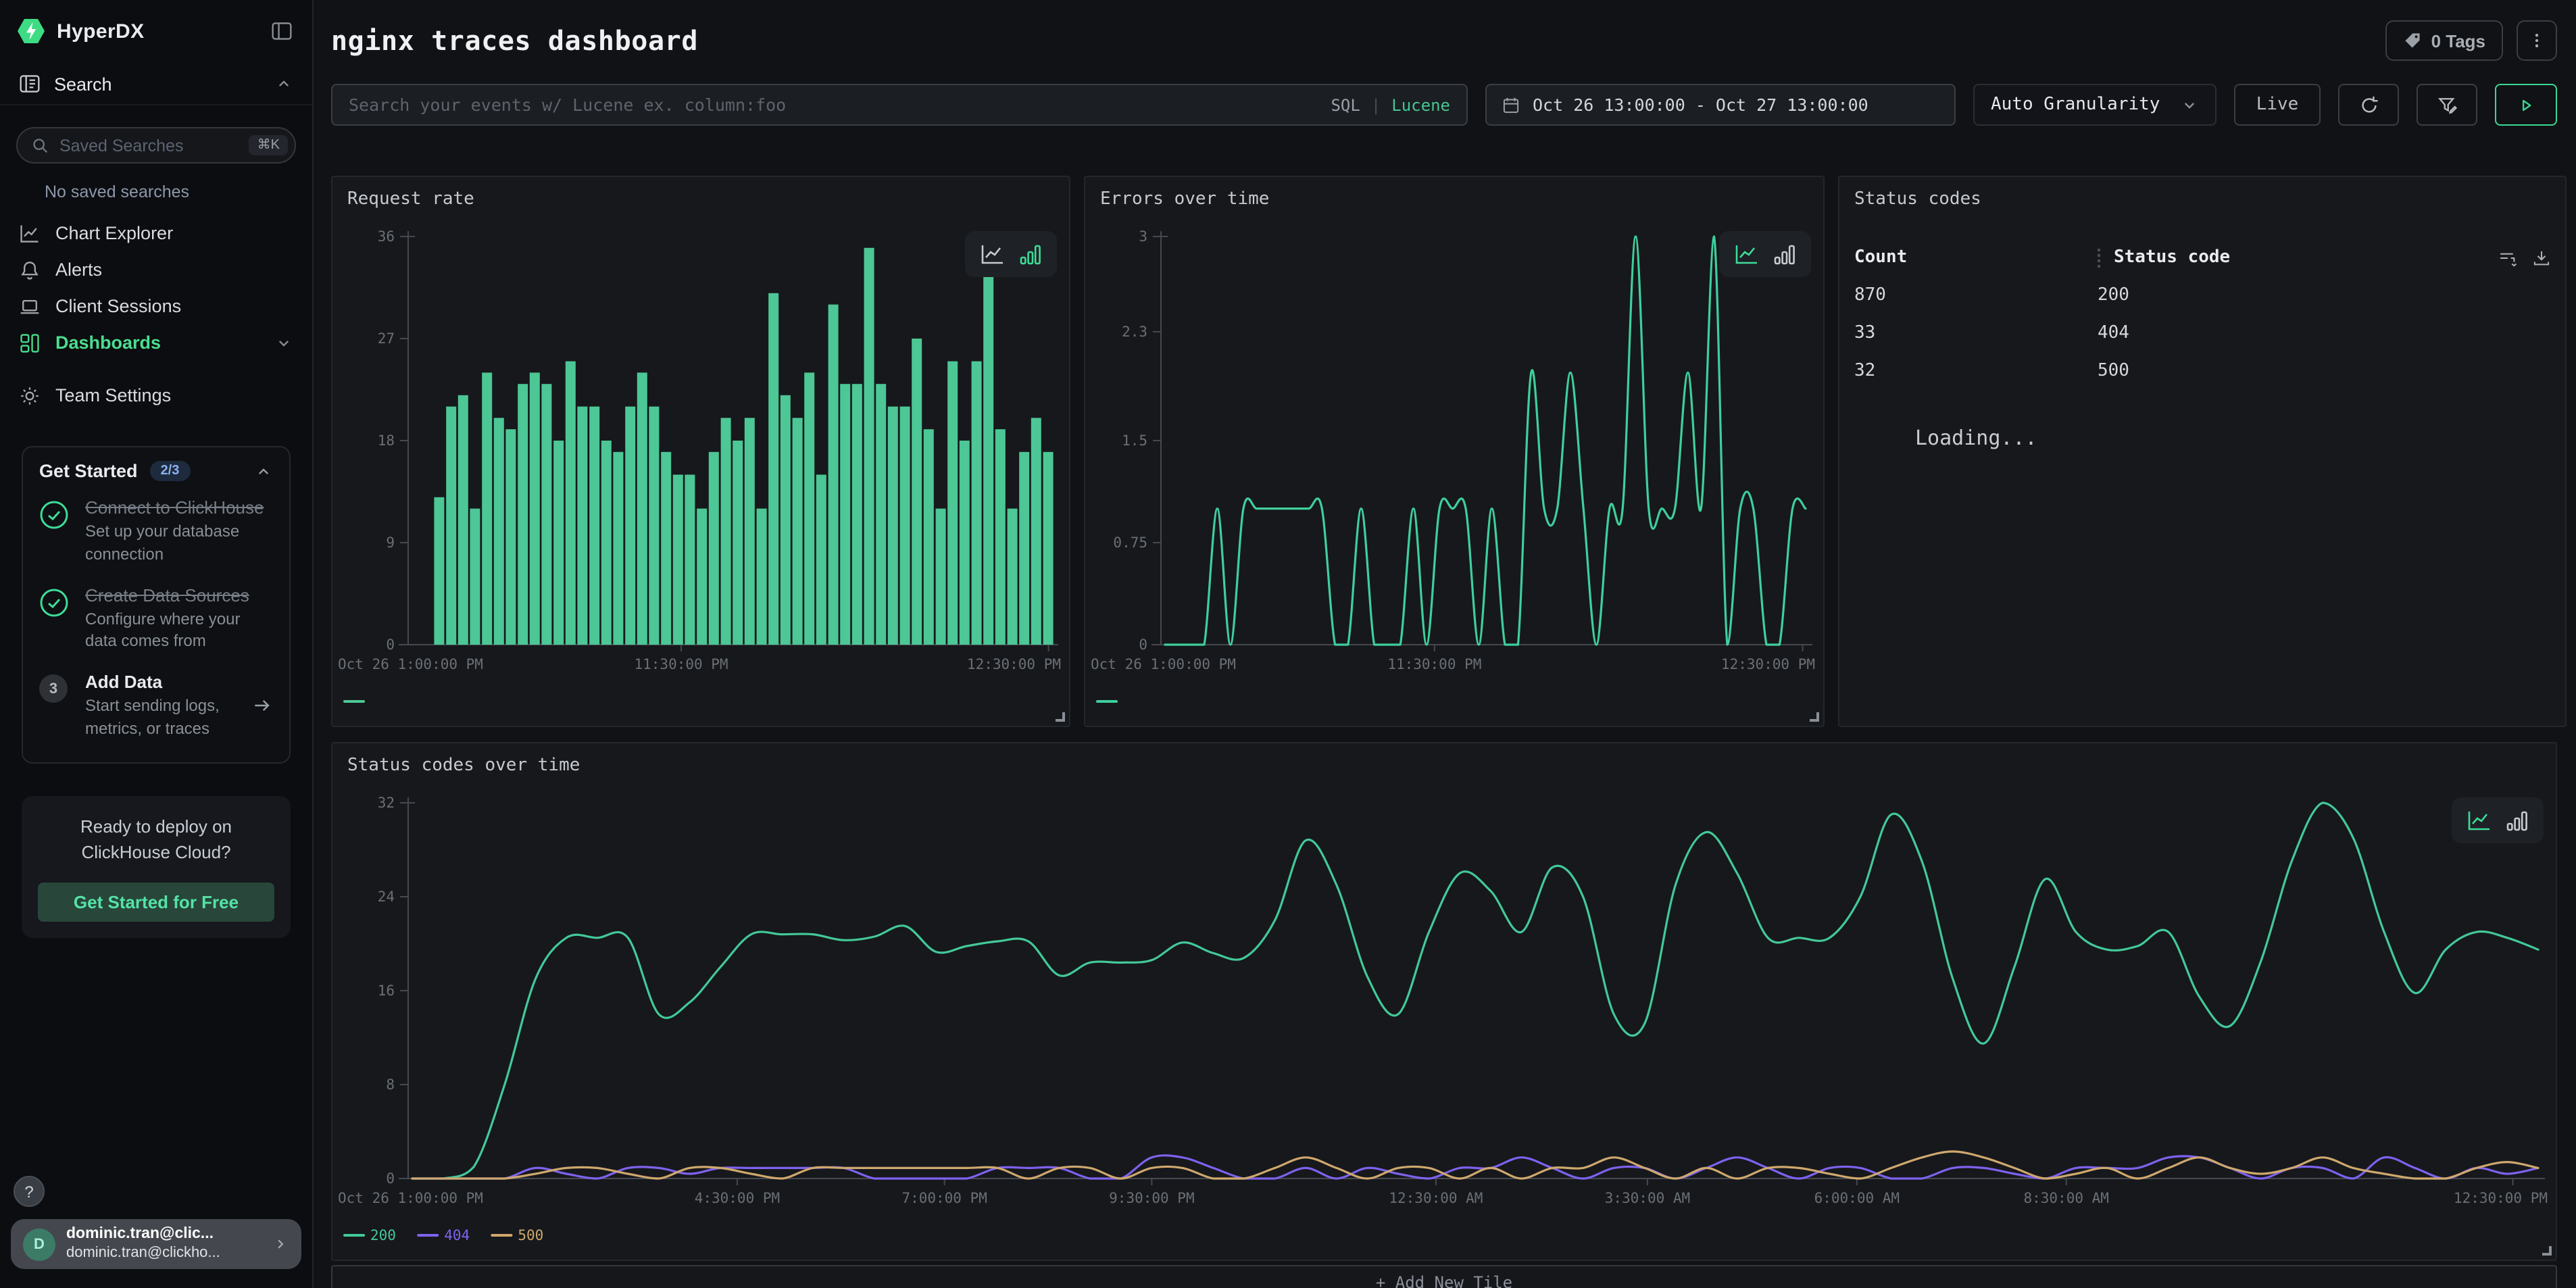 This screenshot has height=1288, width=2576. What do you see at coordinates (387, 237) in the screenshot?
I see `svg-text: 36` at bounding box center [387, 237].